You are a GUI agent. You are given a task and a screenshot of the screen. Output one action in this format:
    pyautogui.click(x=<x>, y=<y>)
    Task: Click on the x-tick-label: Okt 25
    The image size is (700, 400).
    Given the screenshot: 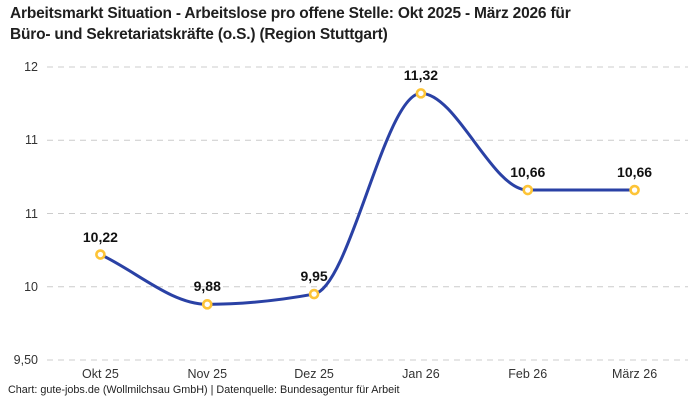 What is the action you would take?
    pyautogui.click(x=100, y=374)
    